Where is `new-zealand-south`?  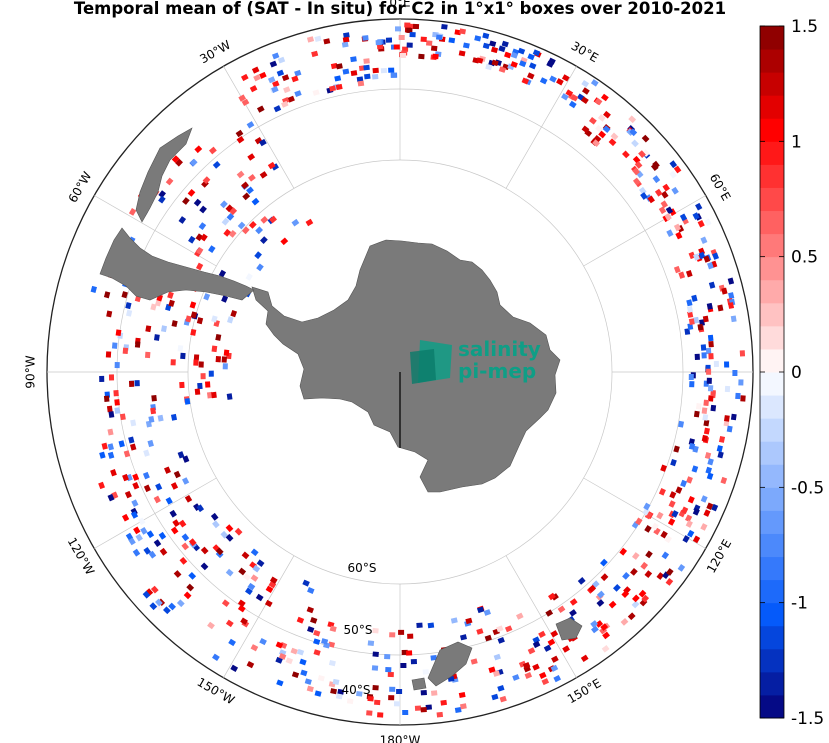 new-zealand-south is located at coordinates (450, 664).